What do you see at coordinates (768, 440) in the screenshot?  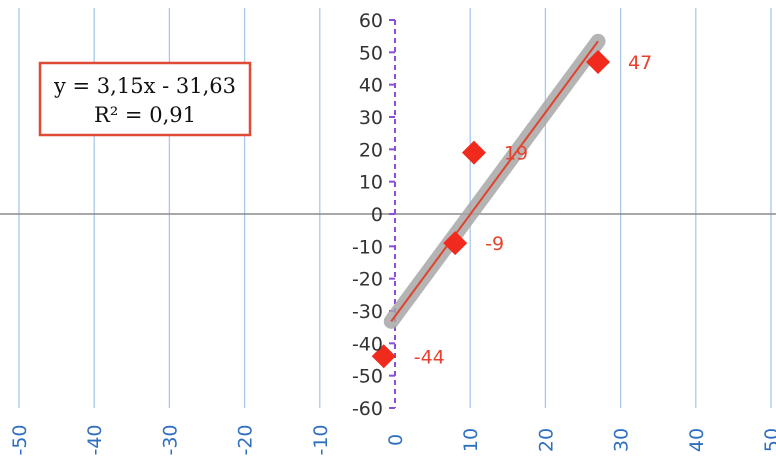 I see `x-tick-label: 50` at bounding box center [768, 440].